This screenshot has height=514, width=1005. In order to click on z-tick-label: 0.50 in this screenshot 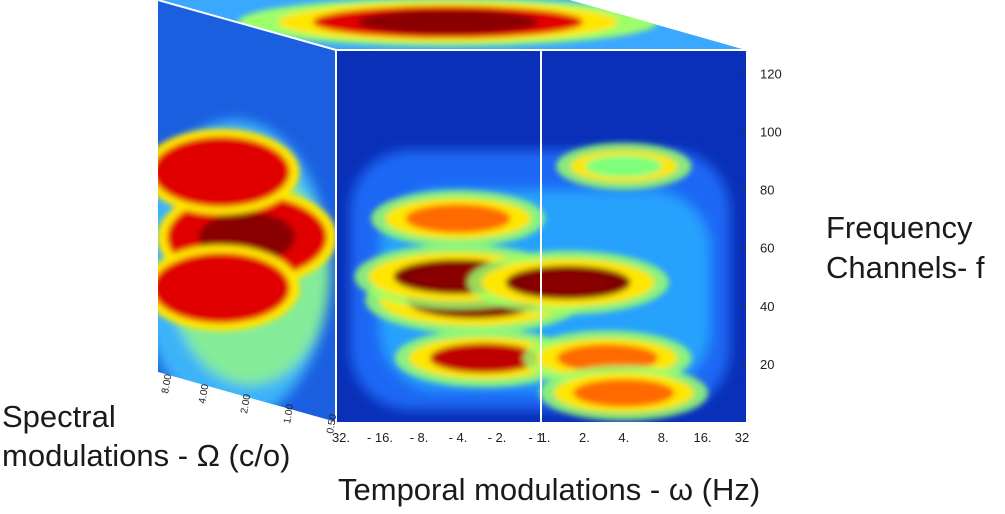, I will do `click(332, 424)`.